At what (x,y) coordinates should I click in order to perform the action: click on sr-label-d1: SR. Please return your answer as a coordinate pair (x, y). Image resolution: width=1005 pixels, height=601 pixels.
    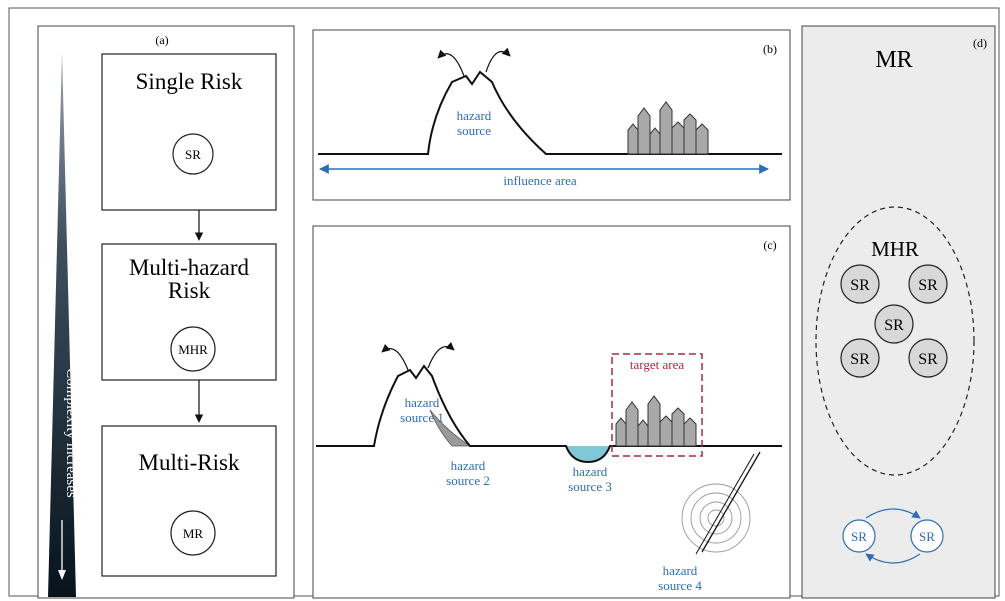
    Looking at the image, I should click on (860, 285).